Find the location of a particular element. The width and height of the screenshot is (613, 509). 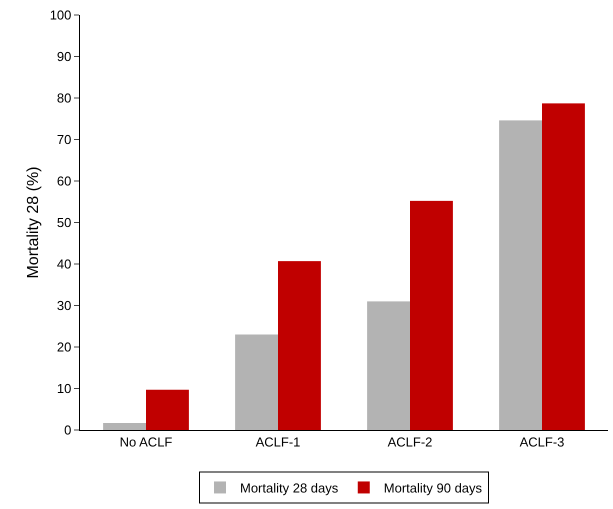

y-tick-label: 90 is located at coordinates (64, 56).